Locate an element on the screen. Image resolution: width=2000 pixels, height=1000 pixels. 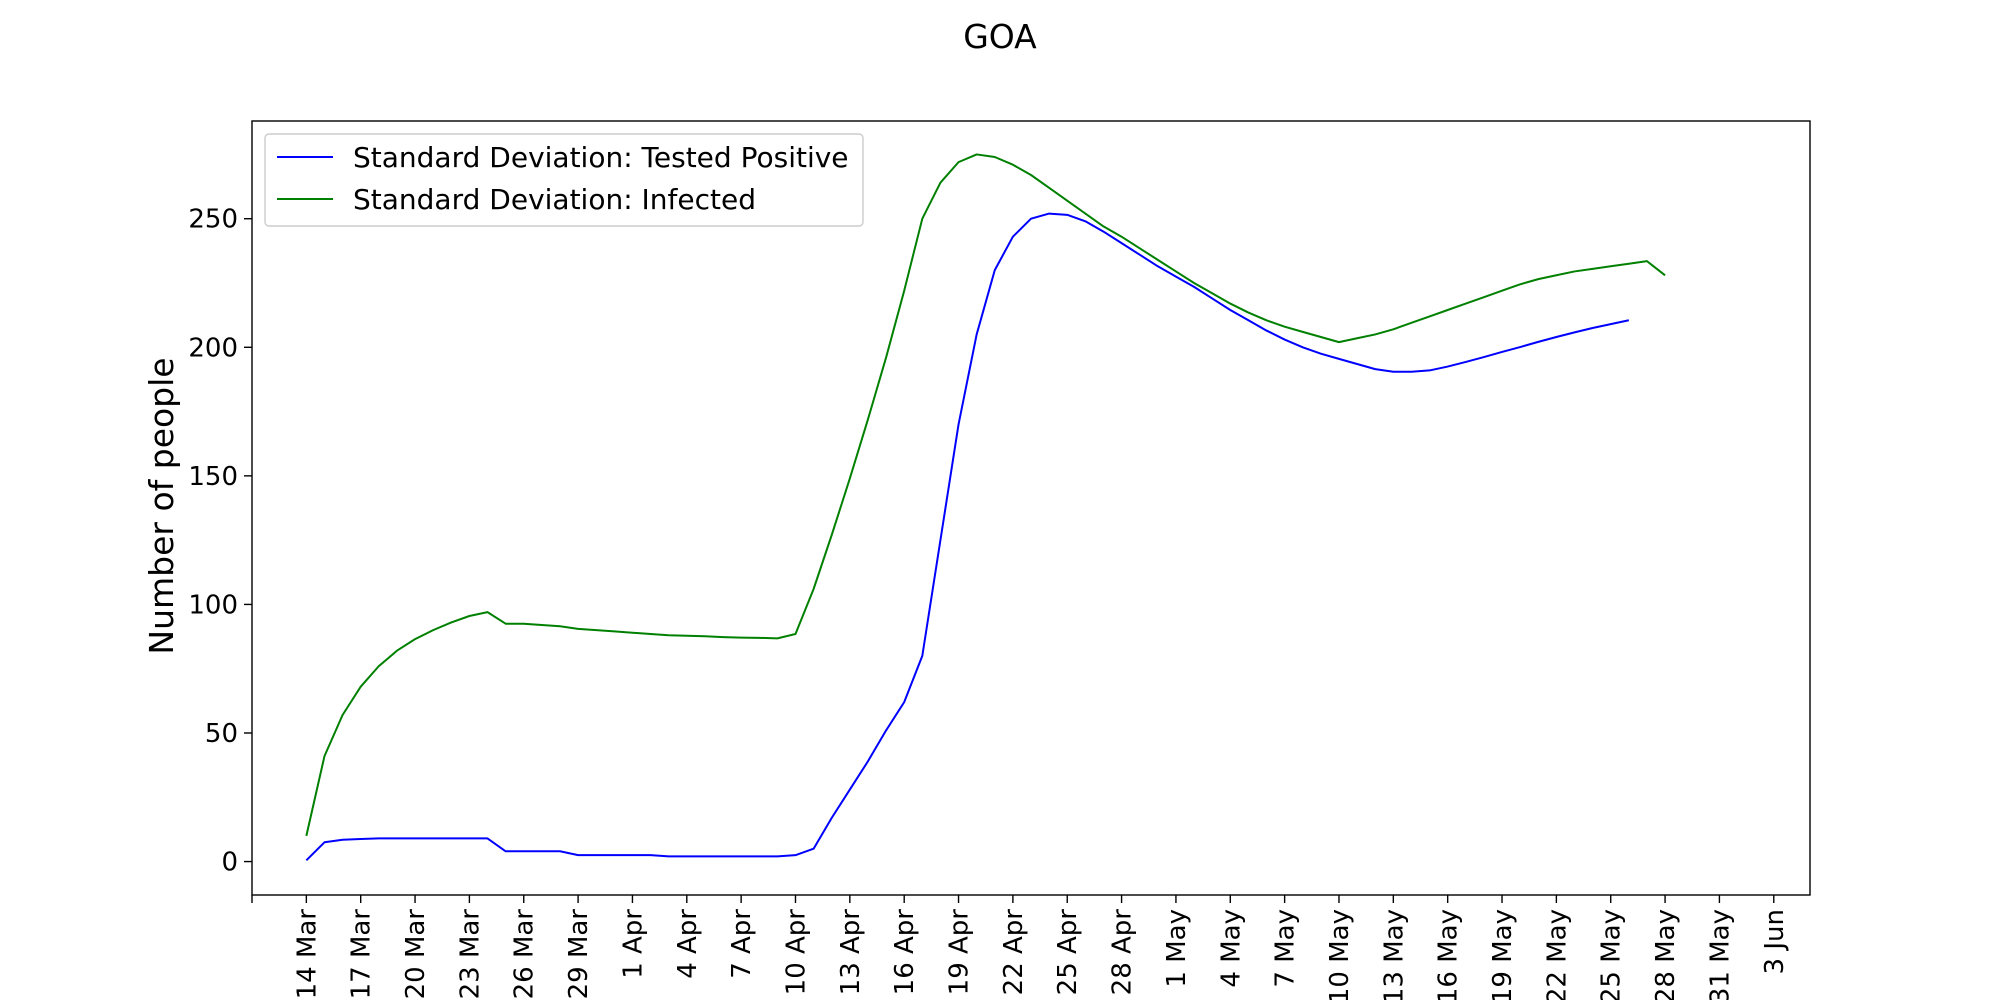
x-tick-label: 17 Mar is located at coordinates (362, 954).